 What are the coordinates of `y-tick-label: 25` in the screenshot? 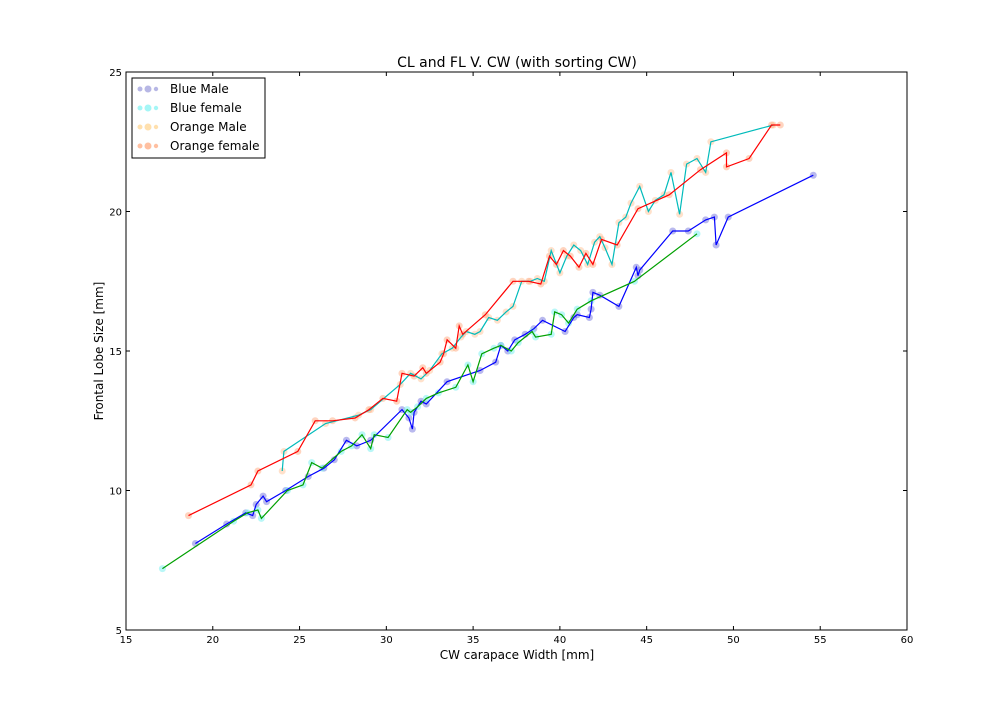 It's located at (115, 73).